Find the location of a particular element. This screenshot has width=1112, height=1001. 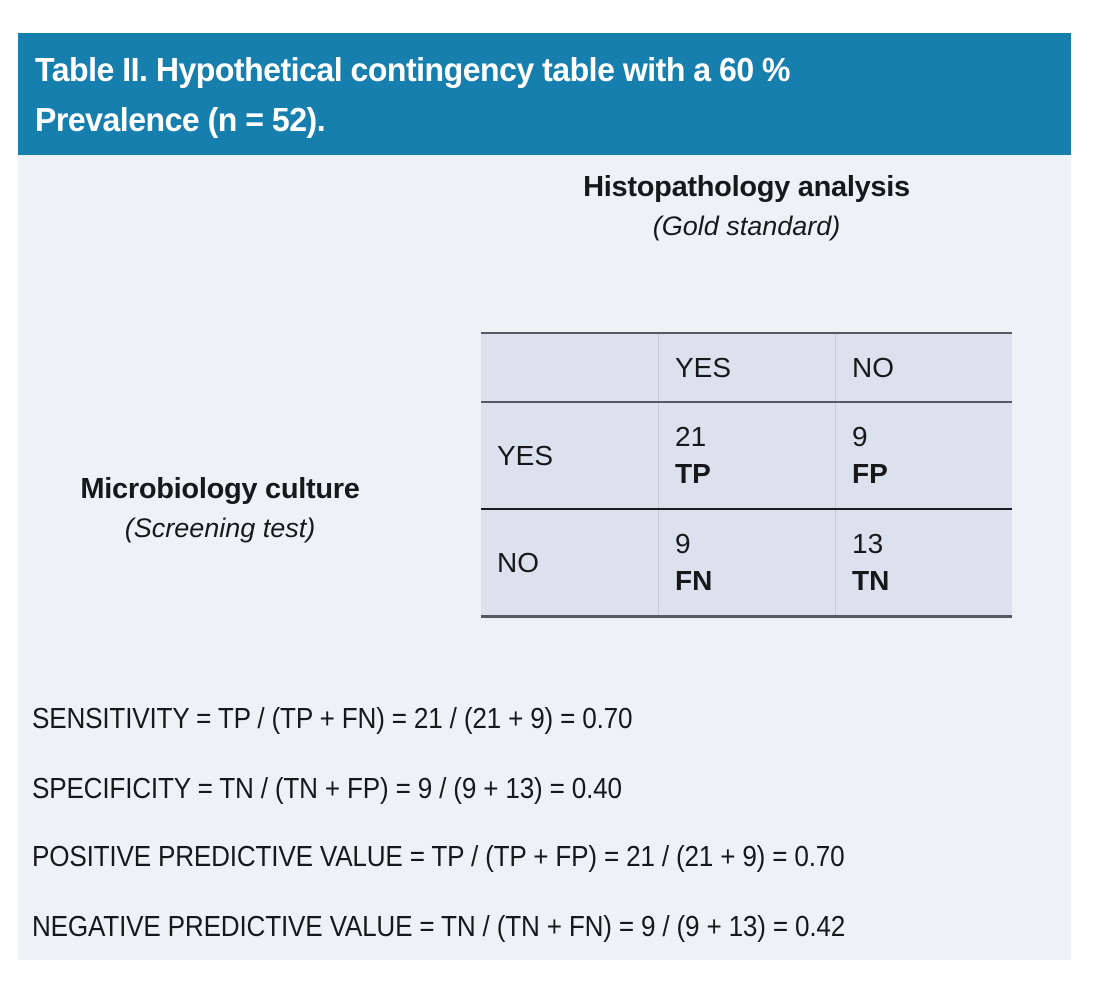

fn-abbr: FN is located at coordinates (694, 580).